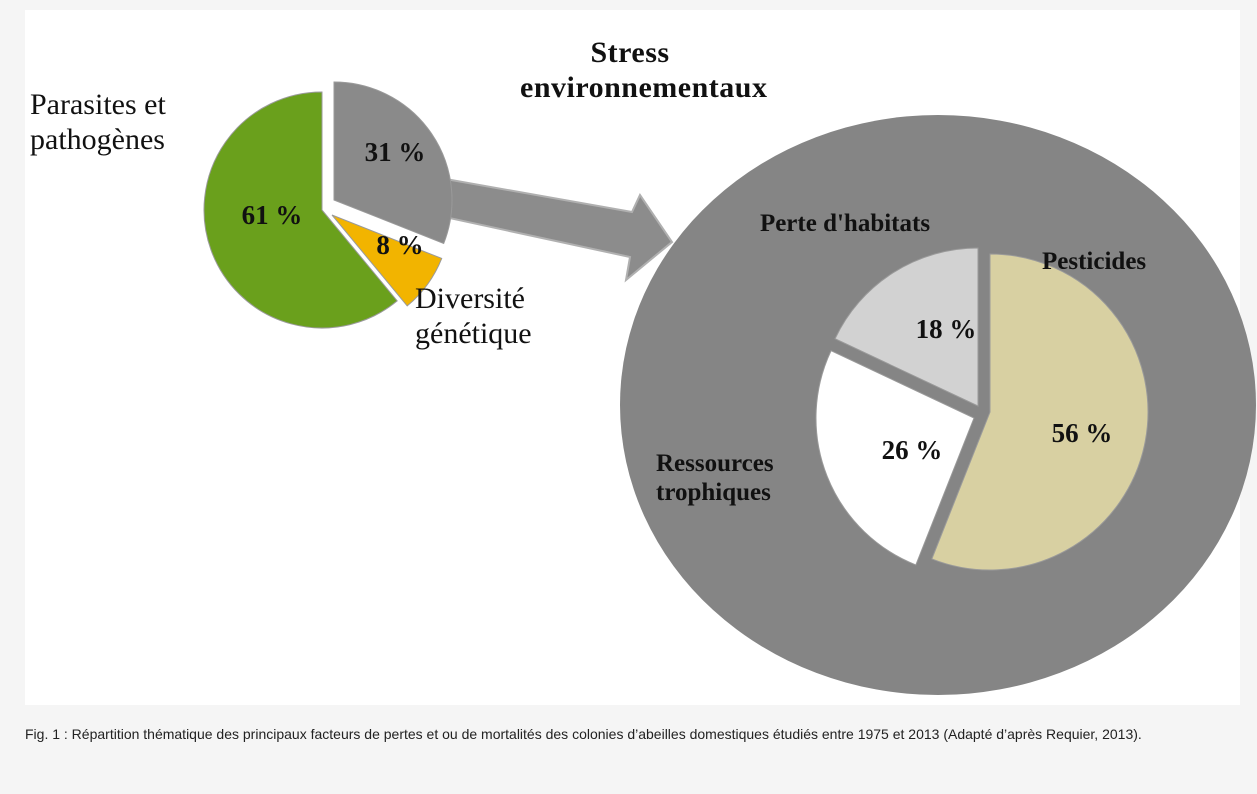 Image resolution: width=1257 pixels, height=794 pixels. I want to click on value-label: 56 %, so click(1082, 433).